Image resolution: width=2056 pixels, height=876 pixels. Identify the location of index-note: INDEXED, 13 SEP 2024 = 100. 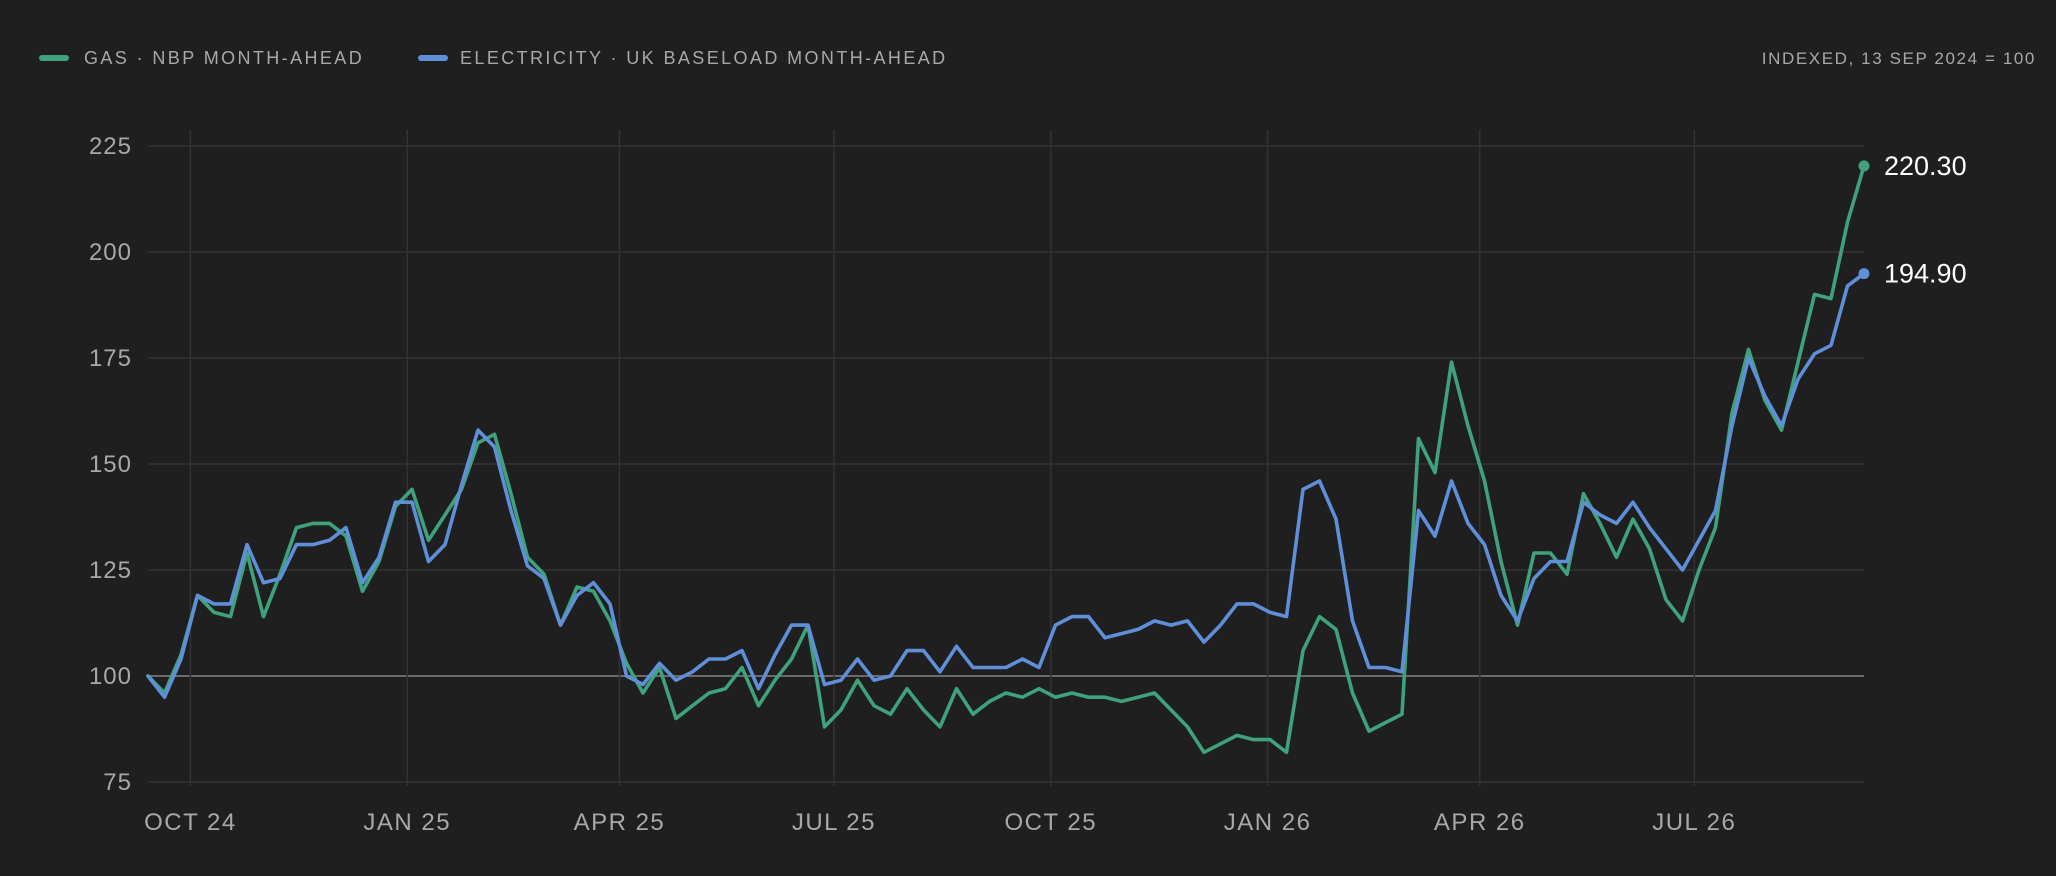
(1899, 58).